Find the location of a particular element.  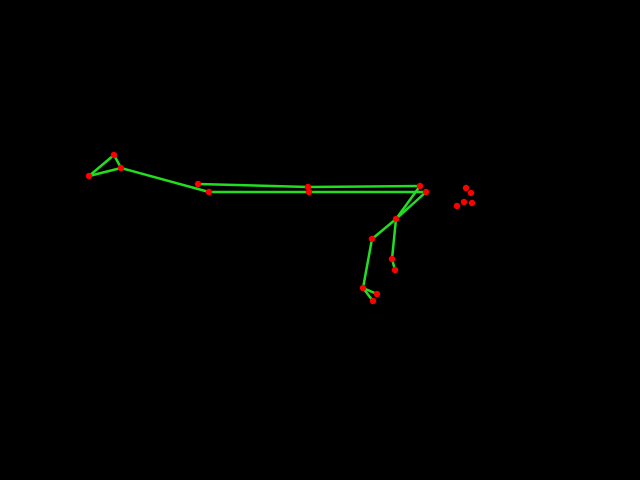

bone-d1-e1 is located at coordinates (408, 202).